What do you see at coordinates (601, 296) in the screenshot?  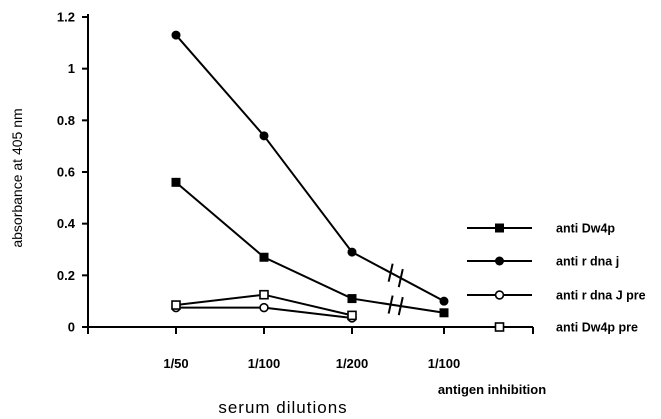 I see `legend-label: anti r dna J pre` at bounding box center [601, 296].